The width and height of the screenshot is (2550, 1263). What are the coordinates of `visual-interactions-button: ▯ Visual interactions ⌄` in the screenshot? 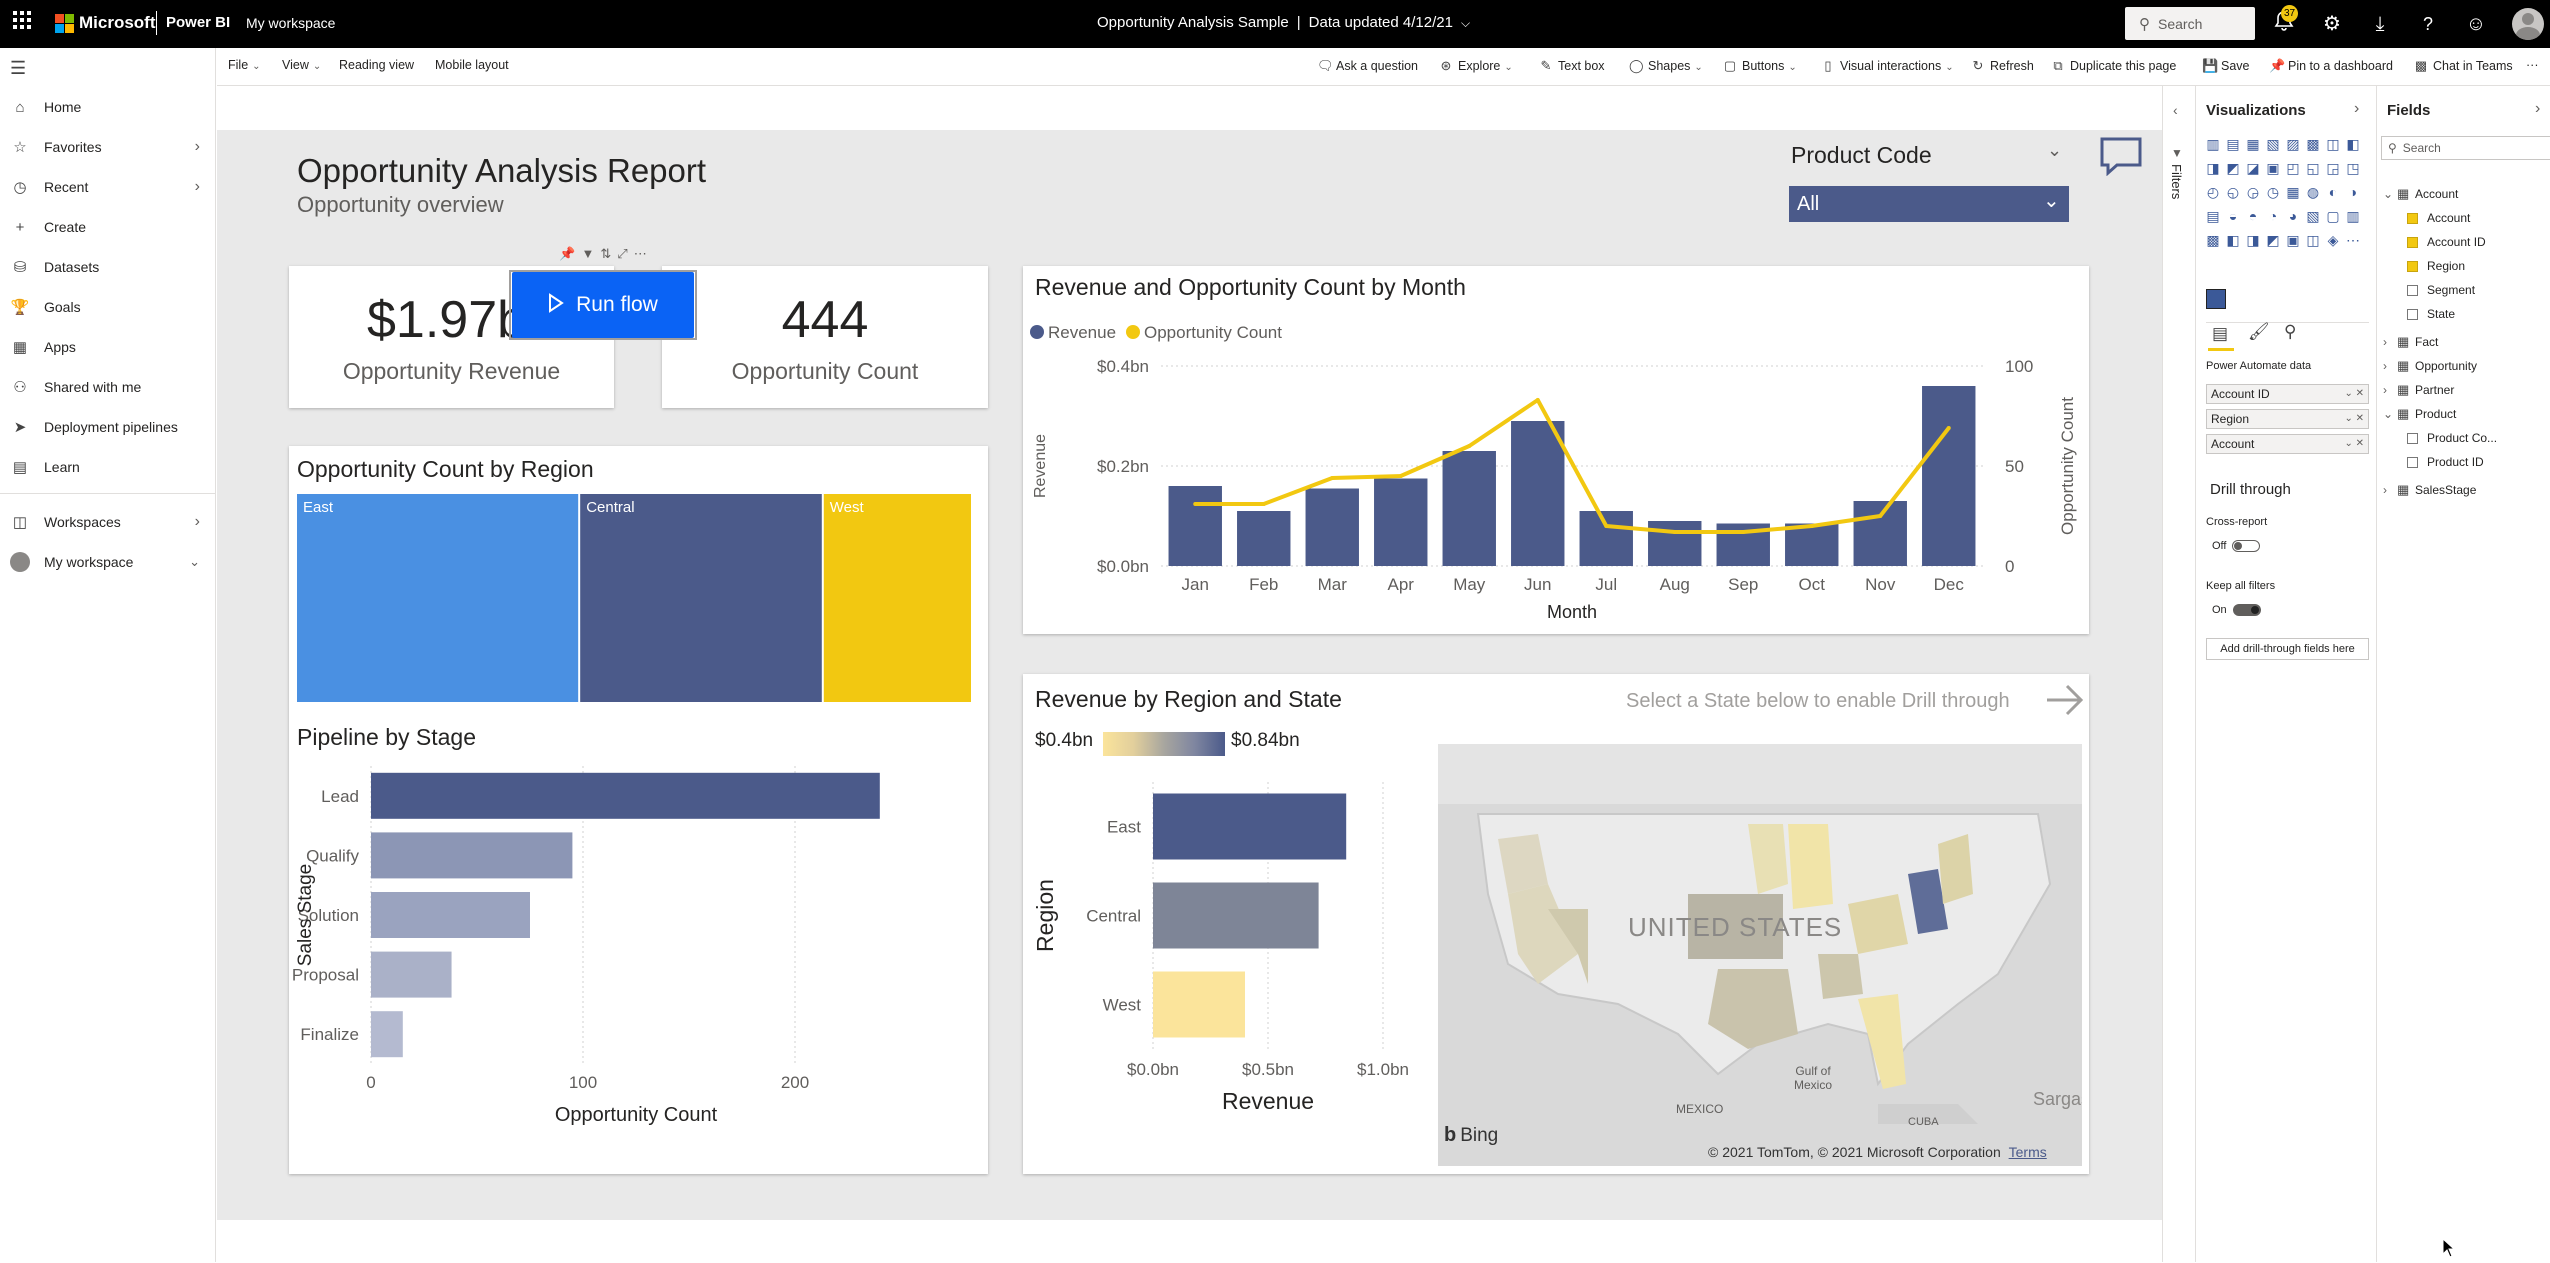 It's located at (1887, 66).